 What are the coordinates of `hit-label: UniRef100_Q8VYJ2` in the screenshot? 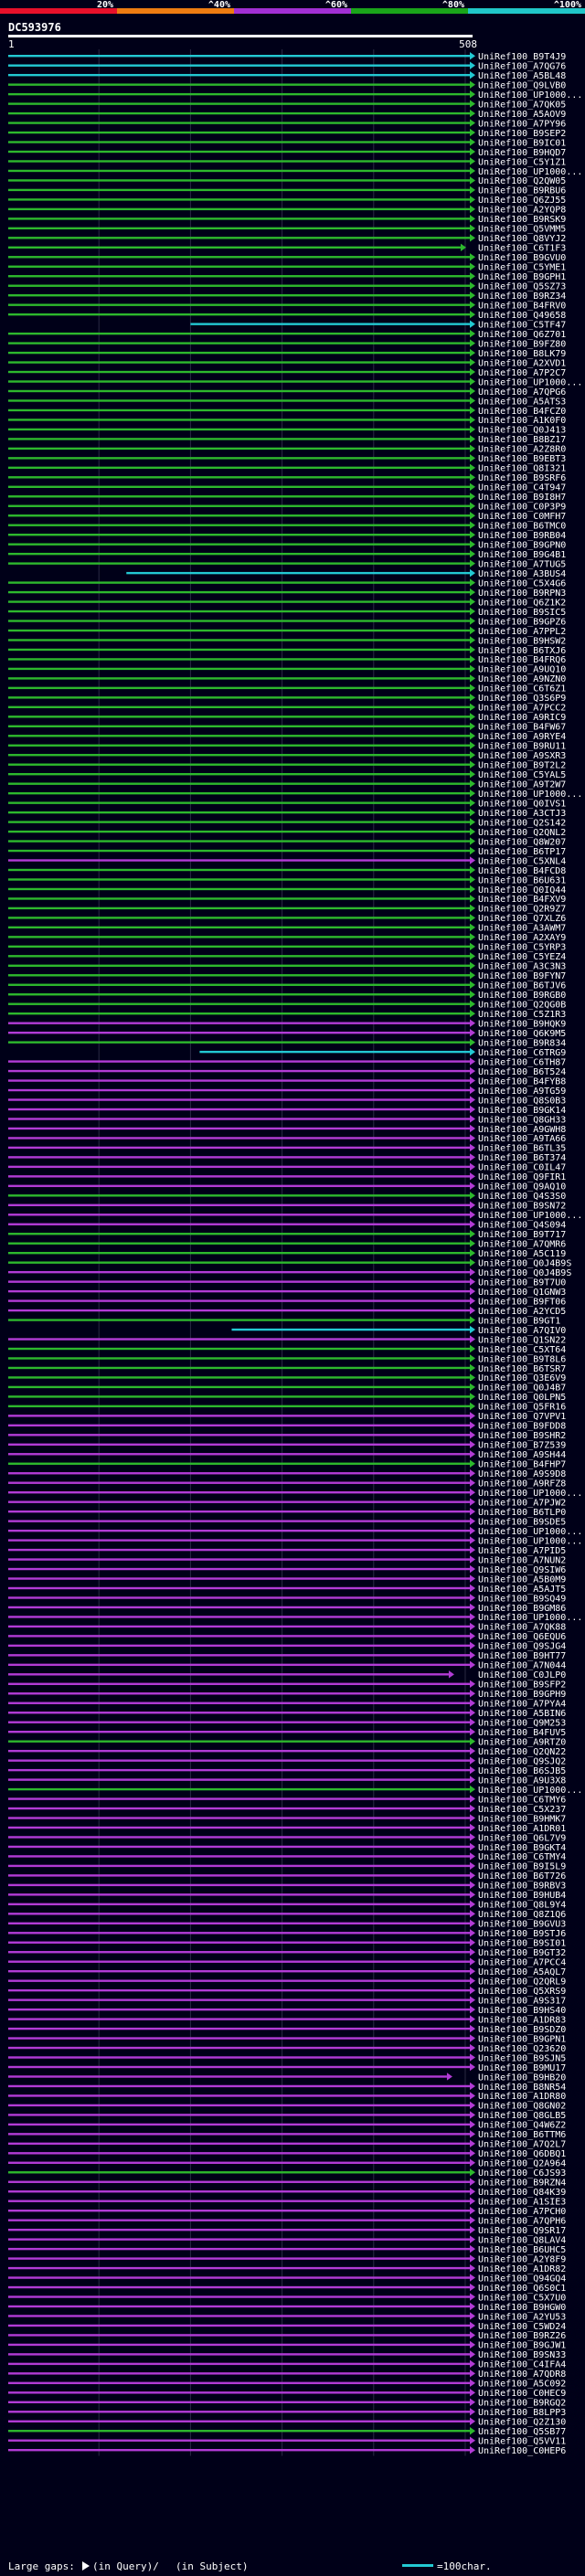 It's located at (522, 239).